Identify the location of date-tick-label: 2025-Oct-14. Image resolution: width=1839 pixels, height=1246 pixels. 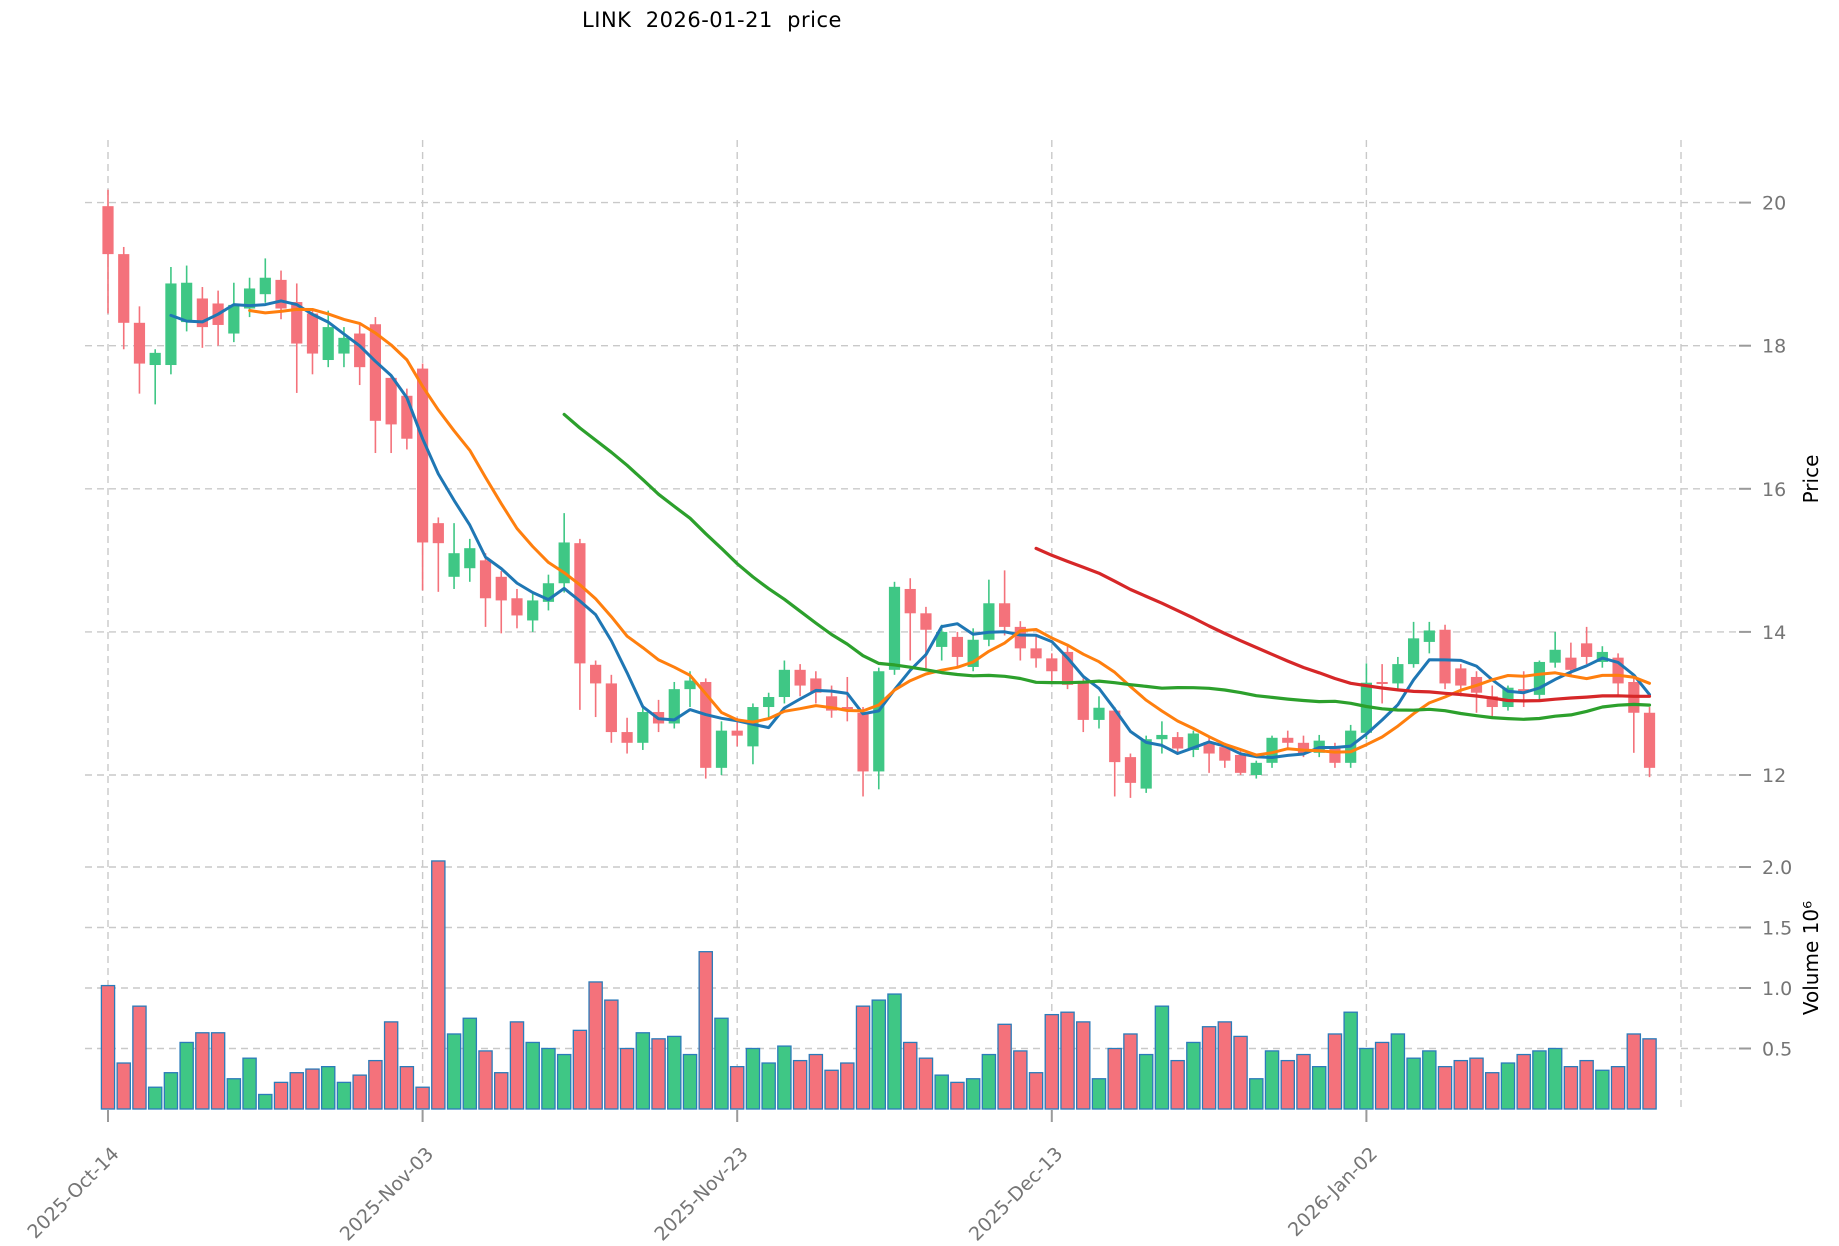
(73, 1193).